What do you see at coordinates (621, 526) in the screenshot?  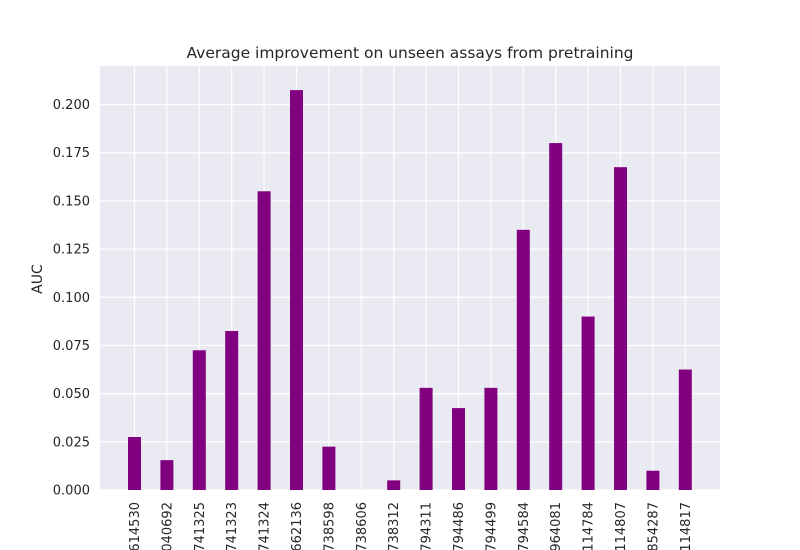 I see `x-tick-label: 114807` at bounding box center [621, 526].